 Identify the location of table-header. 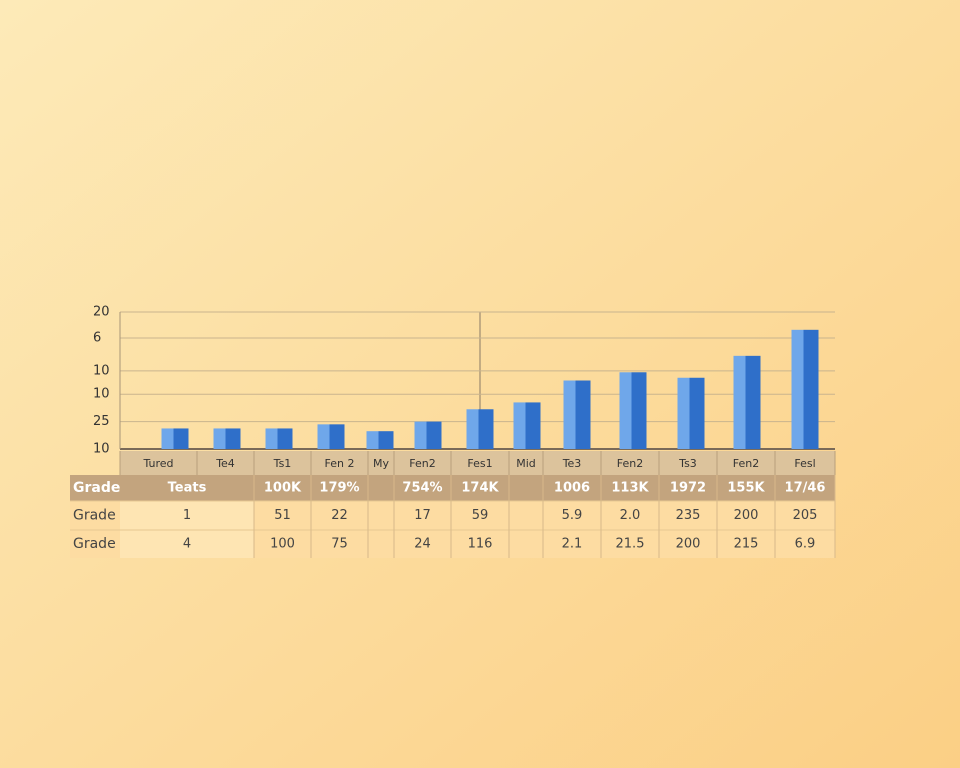
(477, 463).